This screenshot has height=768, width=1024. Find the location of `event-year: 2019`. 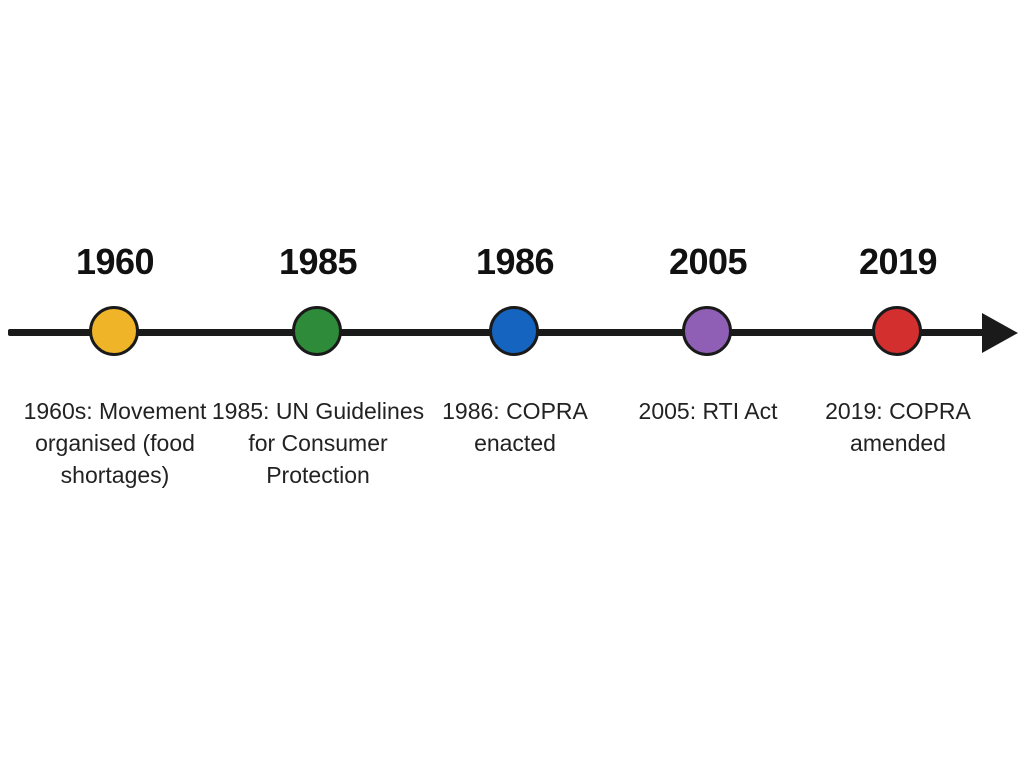

event-year: 2019 is located at coordinates (898, 261).